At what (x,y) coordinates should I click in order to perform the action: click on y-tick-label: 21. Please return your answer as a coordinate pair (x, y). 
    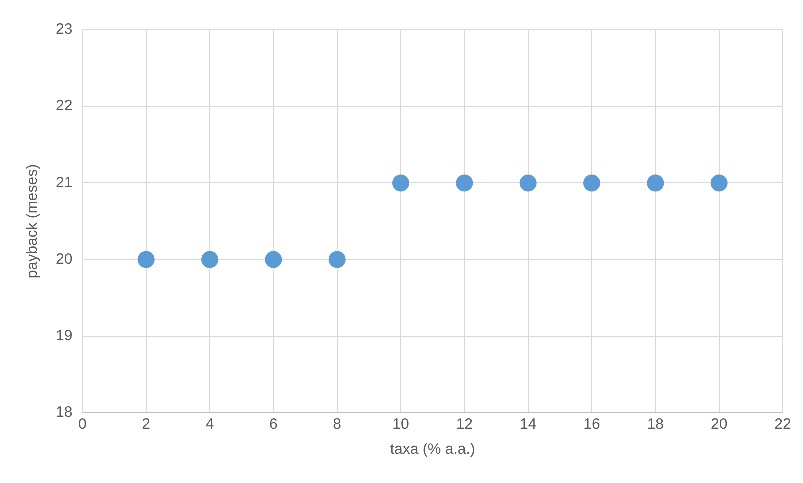
    Looking at the image, I should click on (64, 183).